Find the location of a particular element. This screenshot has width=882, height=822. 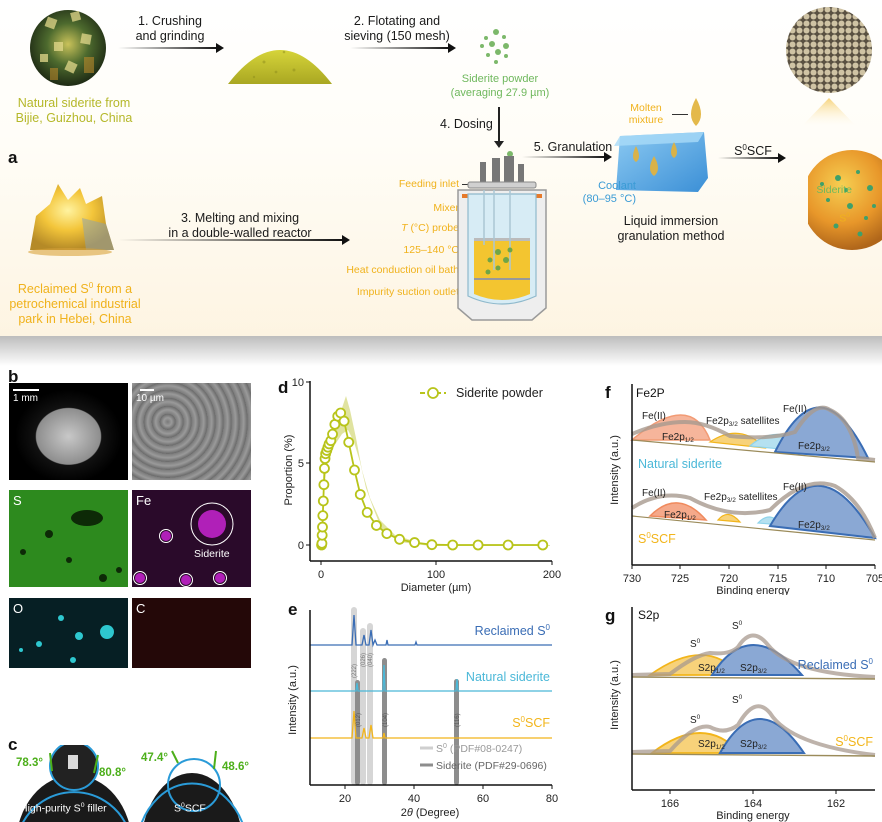

eds-map-oxygen: O is located at coordinates (68, 633).